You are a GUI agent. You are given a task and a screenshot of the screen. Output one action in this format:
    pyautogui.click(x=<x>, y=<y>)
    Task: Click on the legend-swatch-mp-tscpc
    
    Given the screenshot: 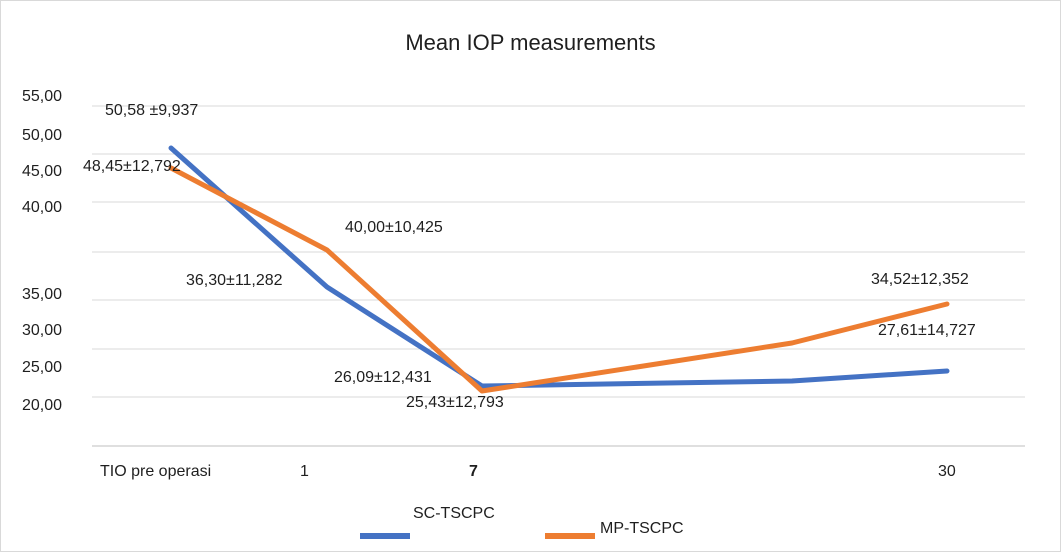 What is the action you would take?
    pyautogui.click(x=570, y=536)
    